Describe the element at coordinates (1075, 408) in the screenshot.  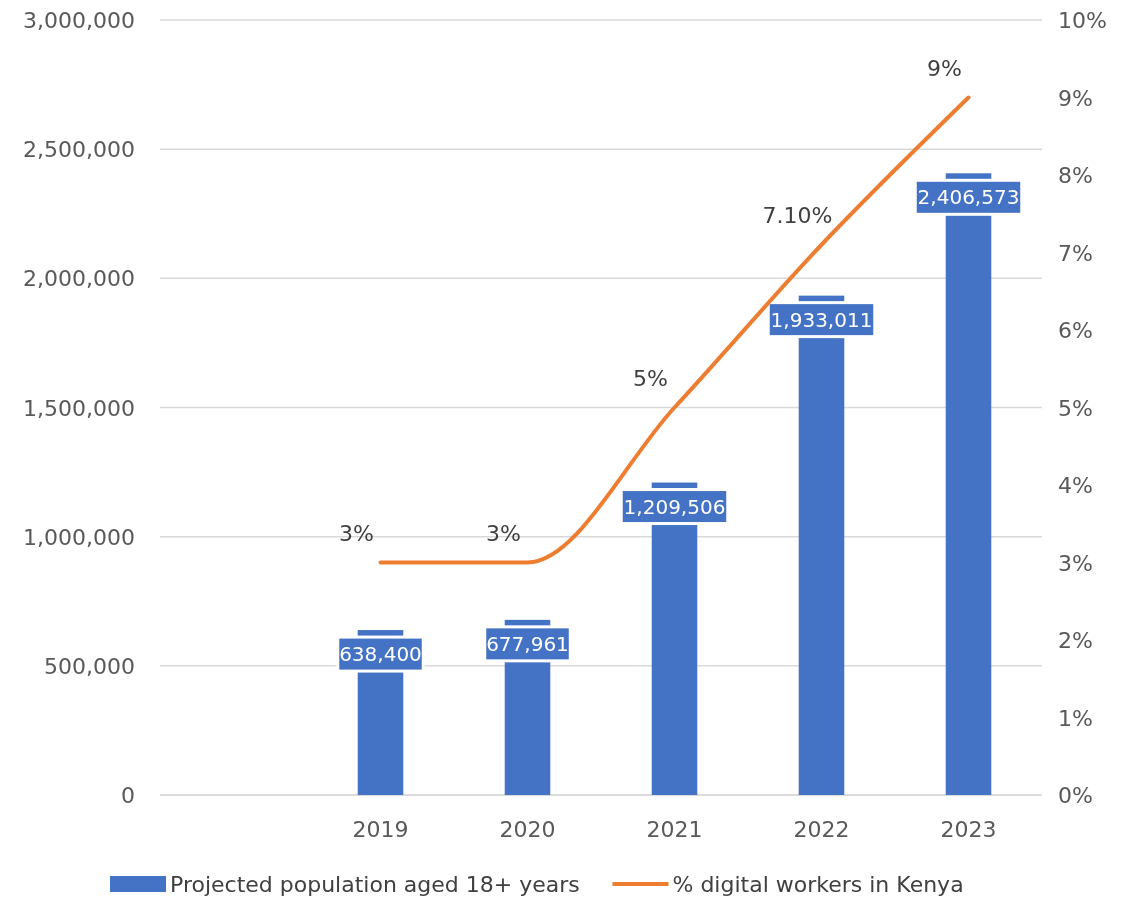
I see `y2-tick-label: 5%` at that location.